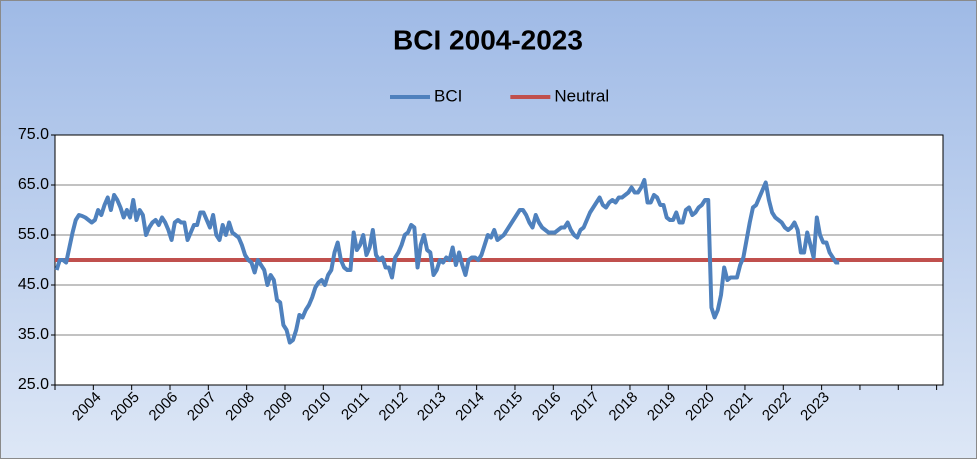 The image size is (977, 459). Describe the element at coordinates (33, 184) in the screenshot. I see `y-tick-label: 65.0` at that location.